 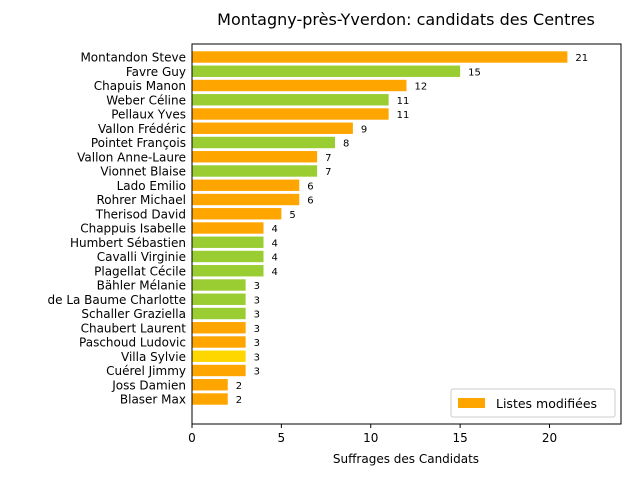 I want to click on category-label: Vallon Anne-Laure, so click(x=131, y=157).